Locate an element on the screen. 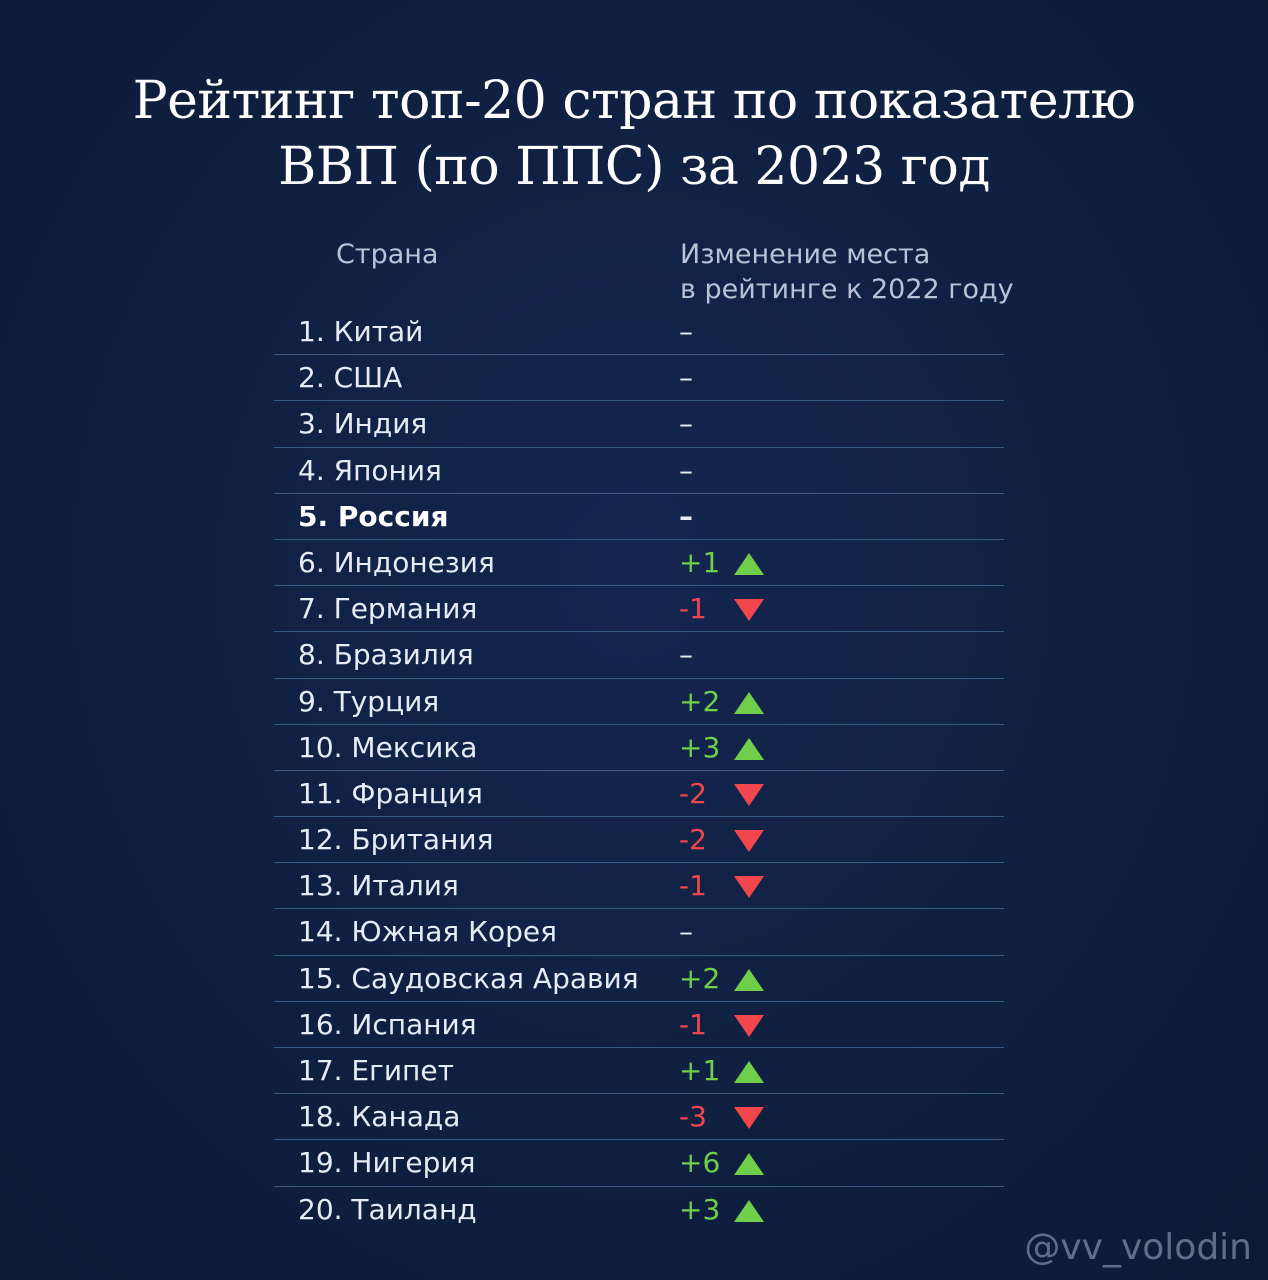 The image size is (1268, 1280). table-row: 18. Канада -3 is located at coordinates (639, 1117).